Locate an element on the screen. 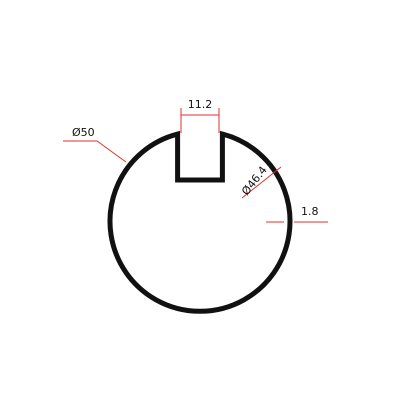  inner-diameter-leader is located at coordinates (261, 182).